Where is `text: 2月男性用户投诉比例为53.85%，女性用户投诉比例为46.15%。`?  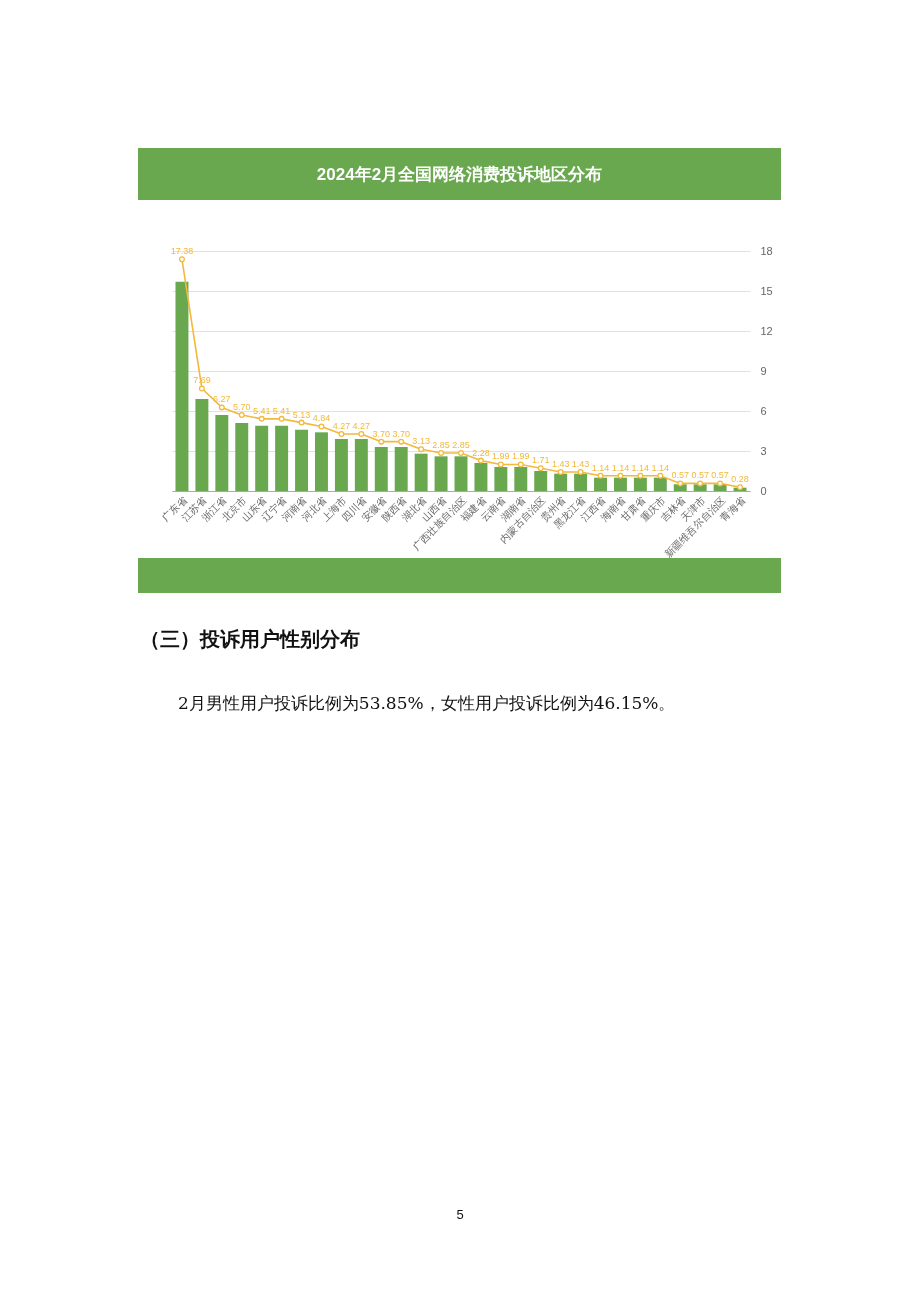 text: 2月男性用户投诉比例为53.85%，女性用户投诉比例为46.15%。 is located at coordinates (427, 703).